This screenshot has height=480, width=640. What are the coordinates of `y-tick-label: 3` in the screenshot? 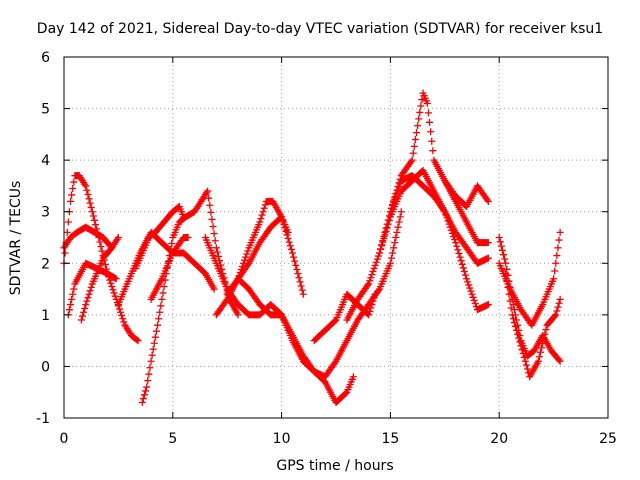 It's located at (45, 213).